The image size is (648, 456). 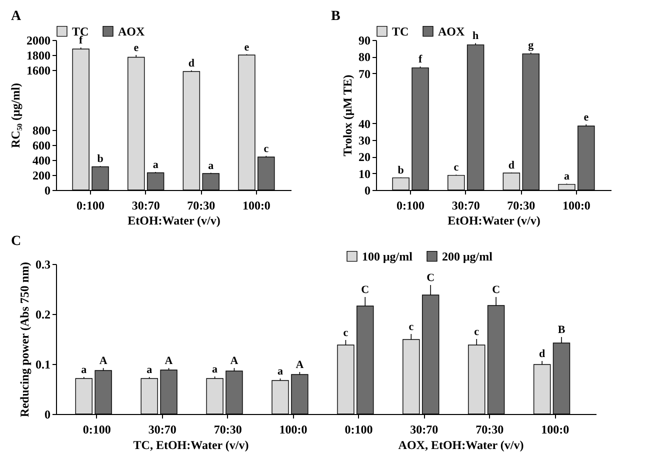 I want to click on y-tick-label: 10, so click(x=364, y=173).